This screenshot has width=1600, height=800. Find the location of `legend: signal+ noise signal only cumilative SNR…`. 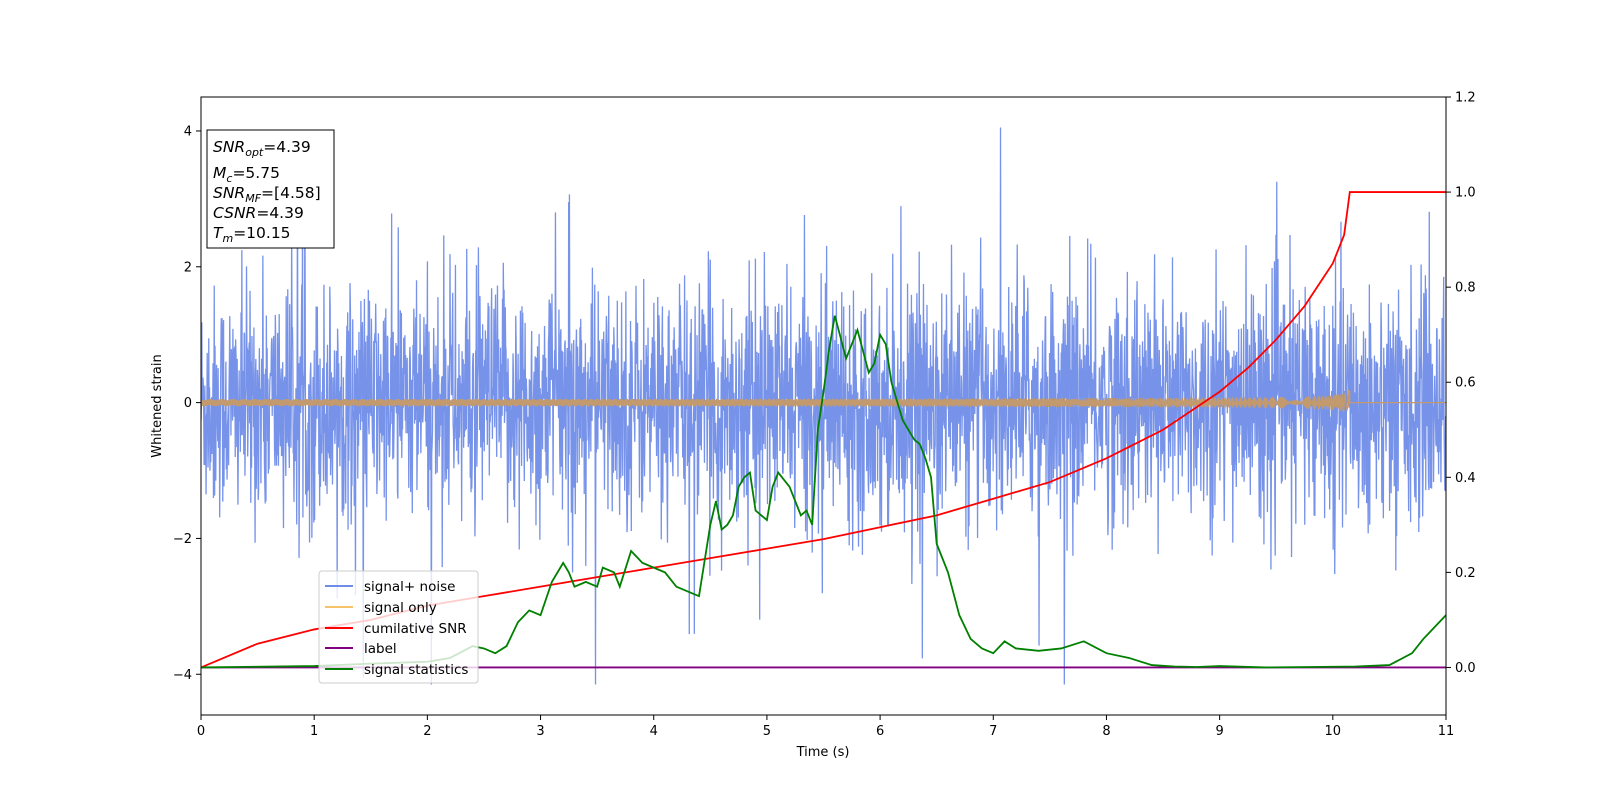

legend: signal+ noise signal only cumilative SNR… is located at coordinates (398, 627).